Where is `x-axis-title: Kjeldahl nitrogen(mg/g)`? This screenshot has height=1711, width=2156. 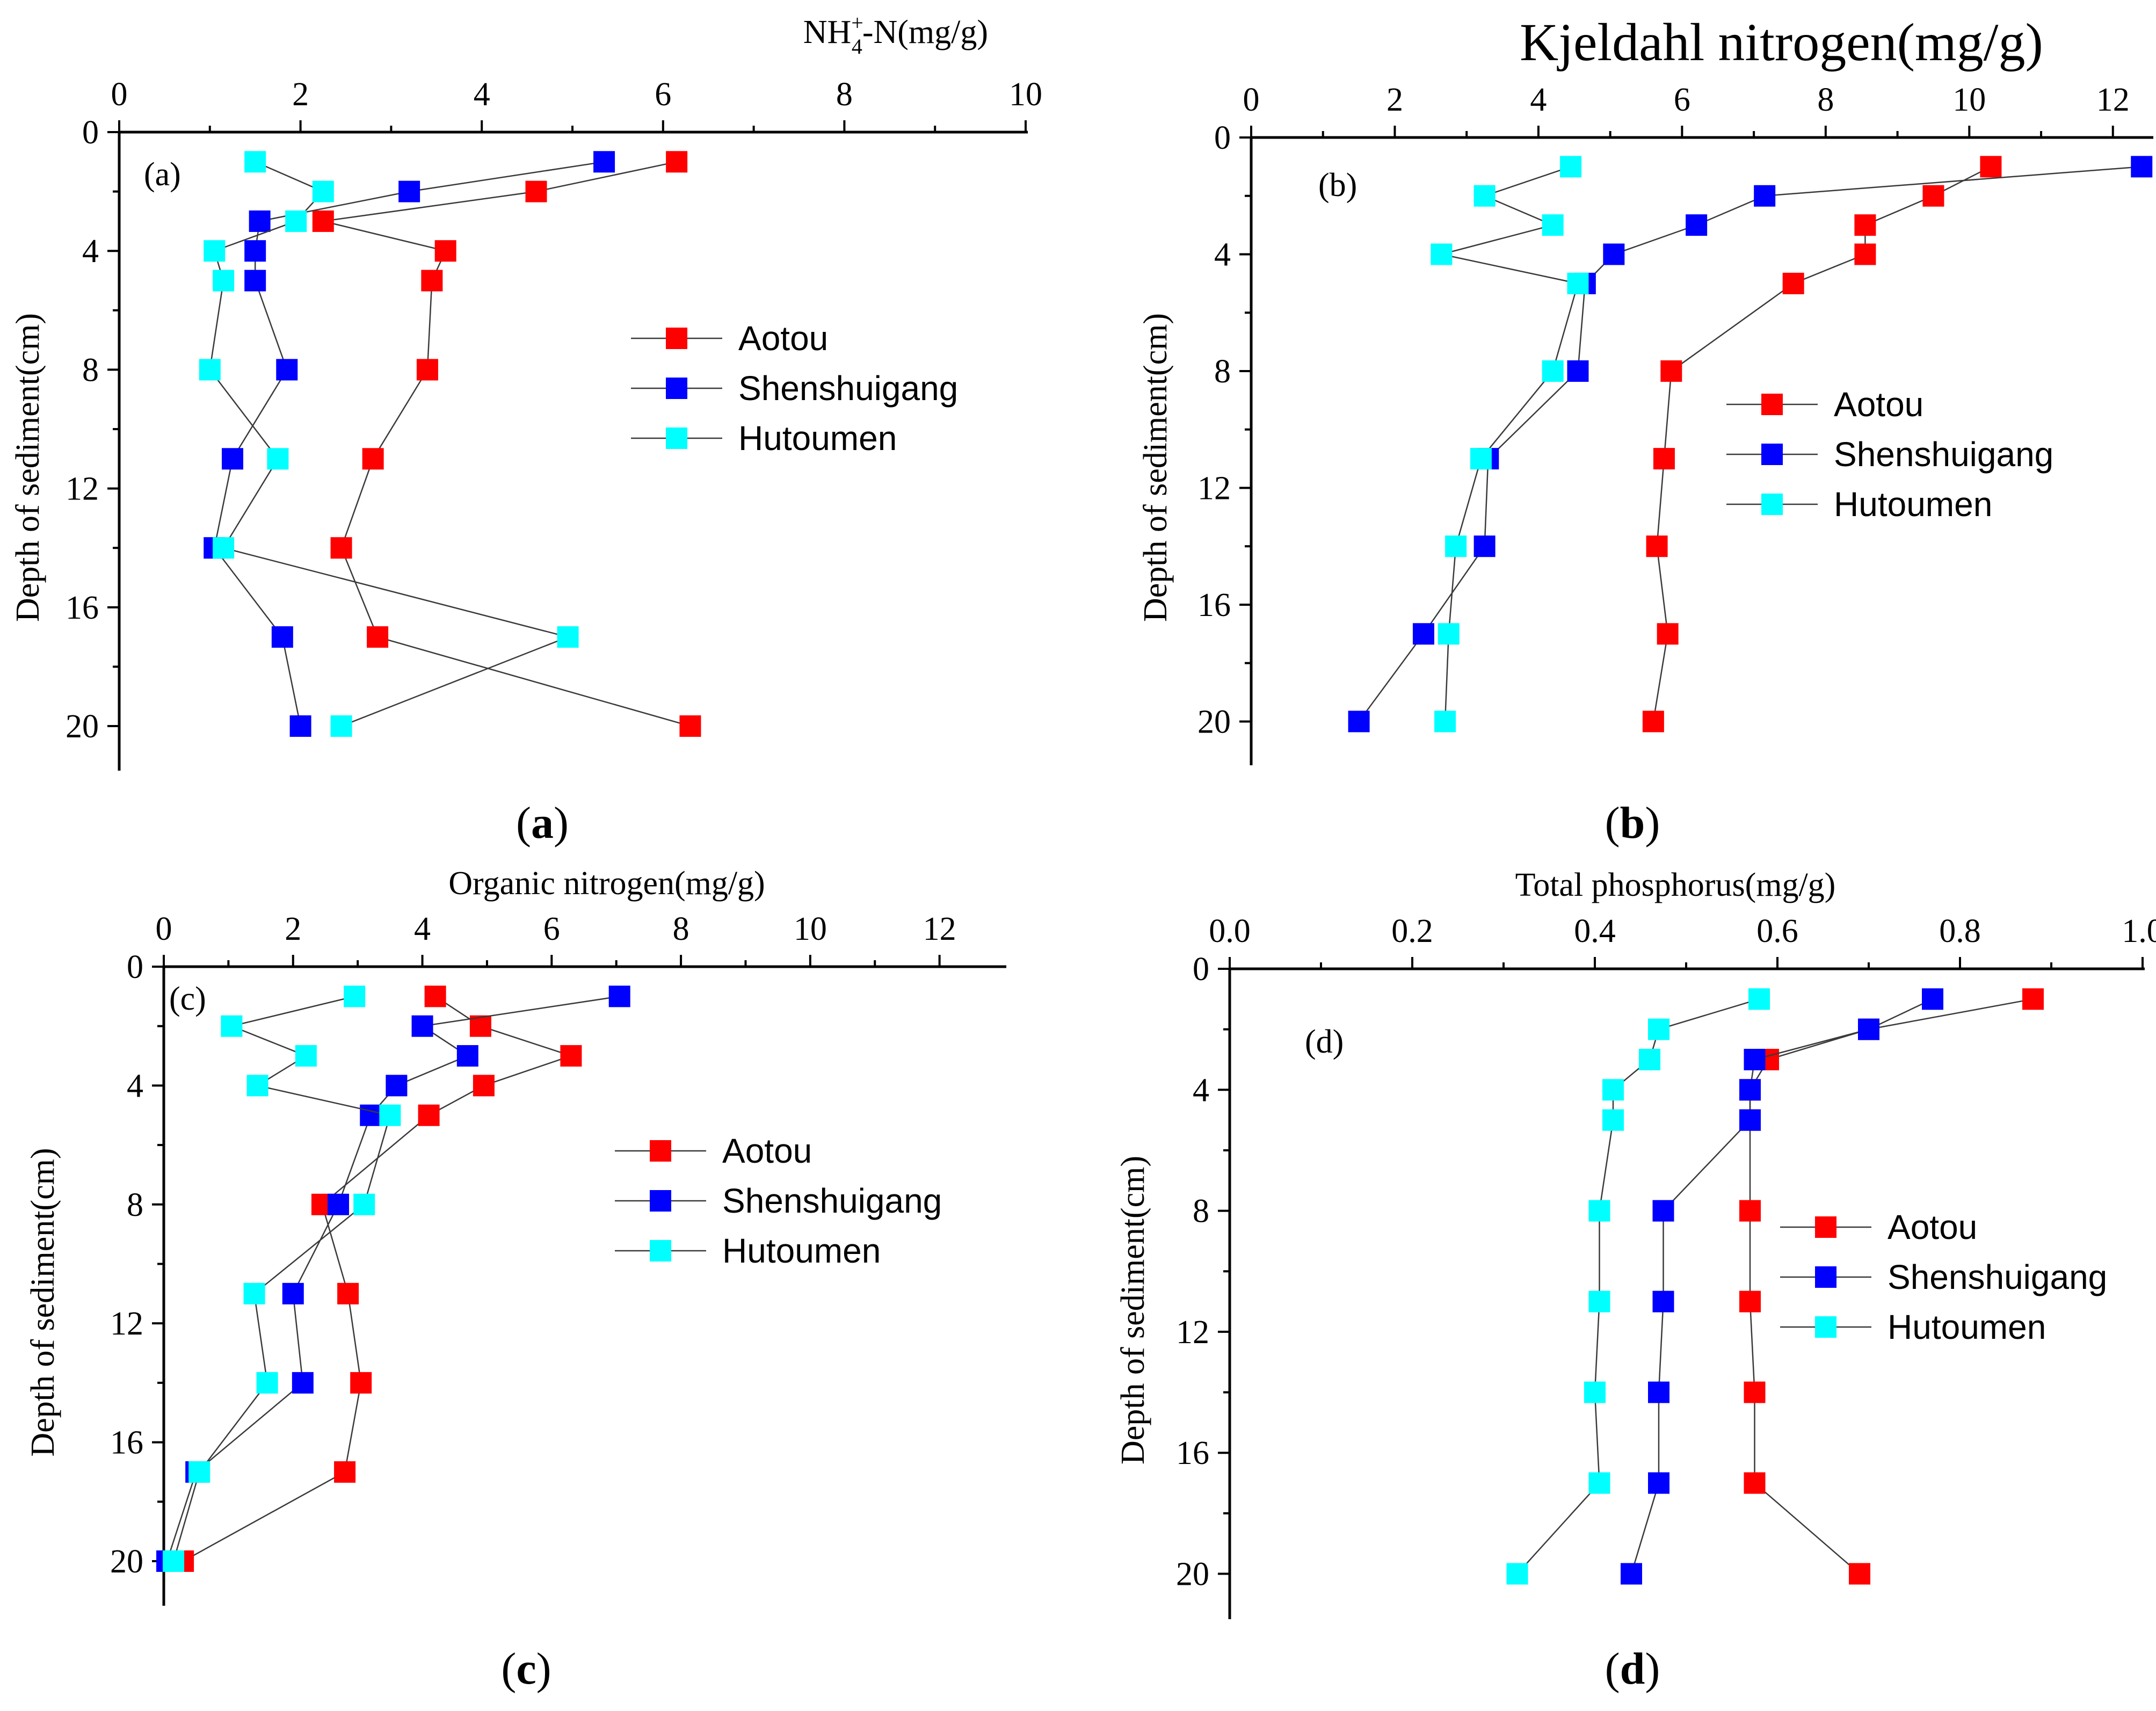 x-axis-title: Kjeldahl nitrogen(mg/g) is located at coordinates (1781, 42).